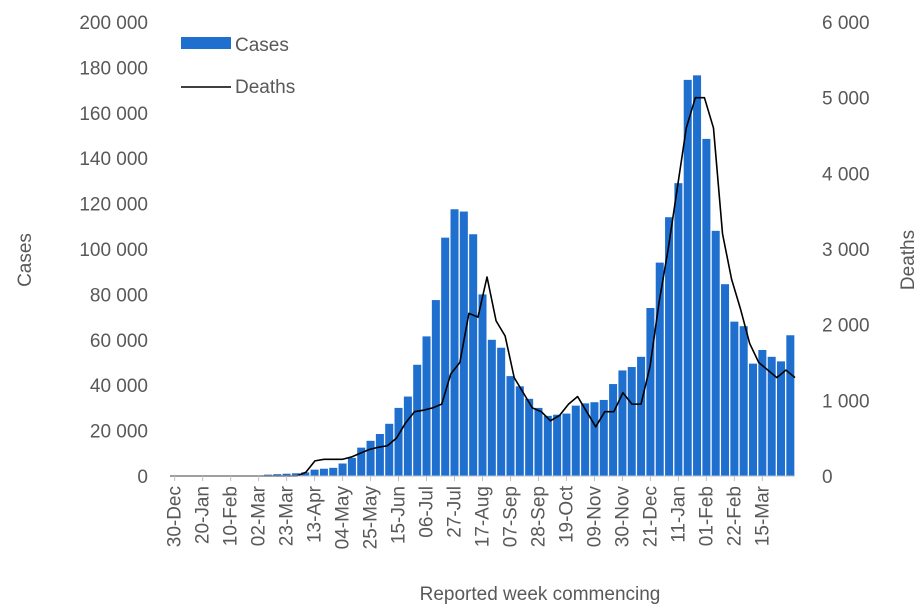 The image size is (924, 608). Describe the element at coordinates (510, 516) in the screenshot. I see `x-tick-label: 07-Sep` at that location.